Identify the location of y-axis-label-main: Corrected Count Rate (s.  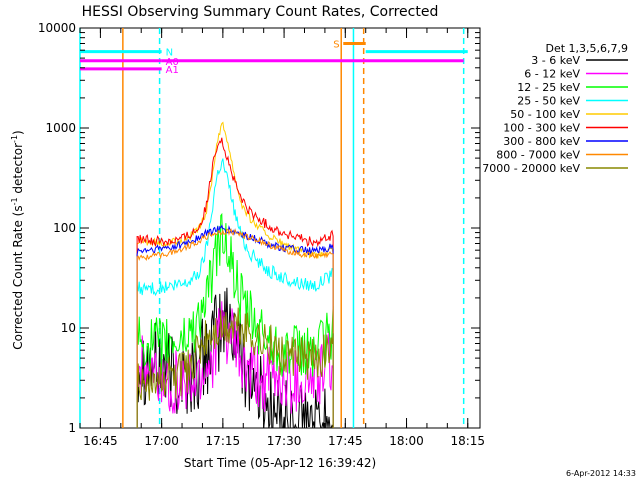
(18, 277).